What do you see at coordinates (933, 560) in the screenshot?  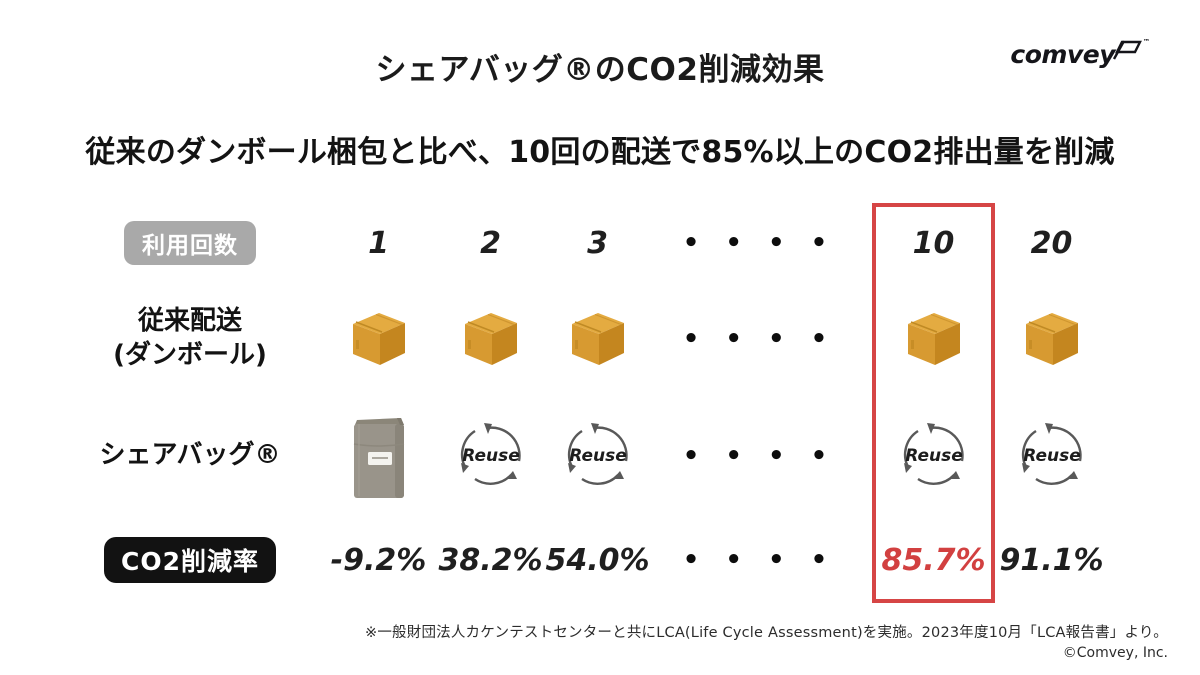 I see `co2-value-10-highlighted: 85.7%` at bounding box center [933, 560].